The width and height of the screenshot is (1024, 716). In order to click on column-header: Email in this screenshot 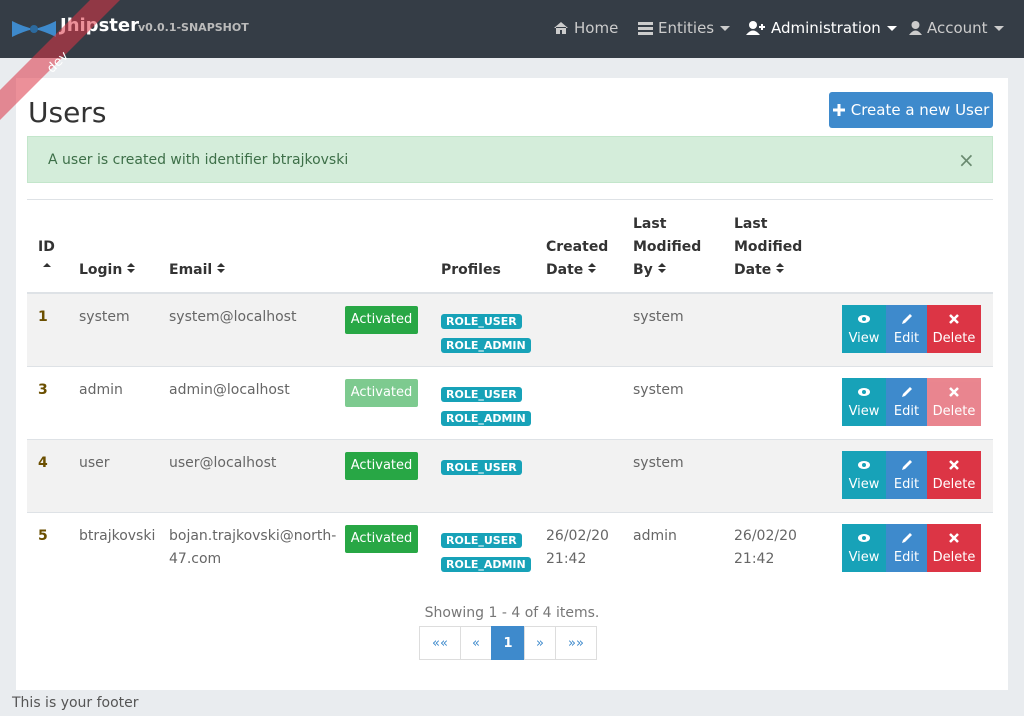, I will do `click(254, 270)`.